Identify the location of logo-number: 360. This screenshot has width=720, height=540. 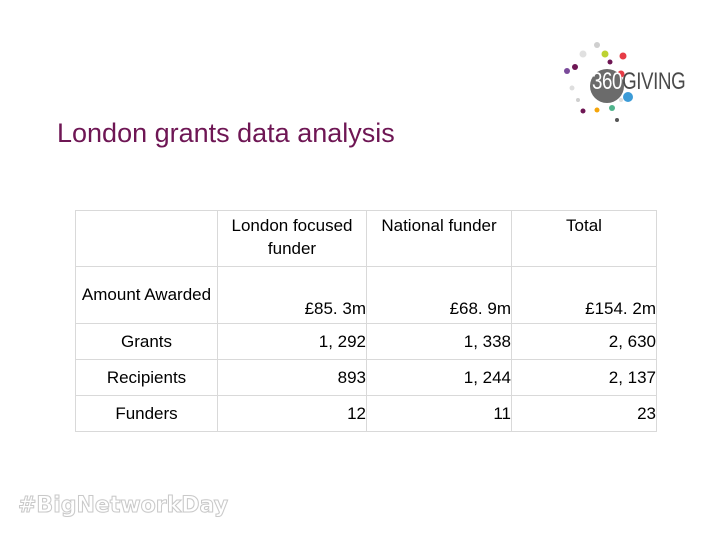
(607, 81).